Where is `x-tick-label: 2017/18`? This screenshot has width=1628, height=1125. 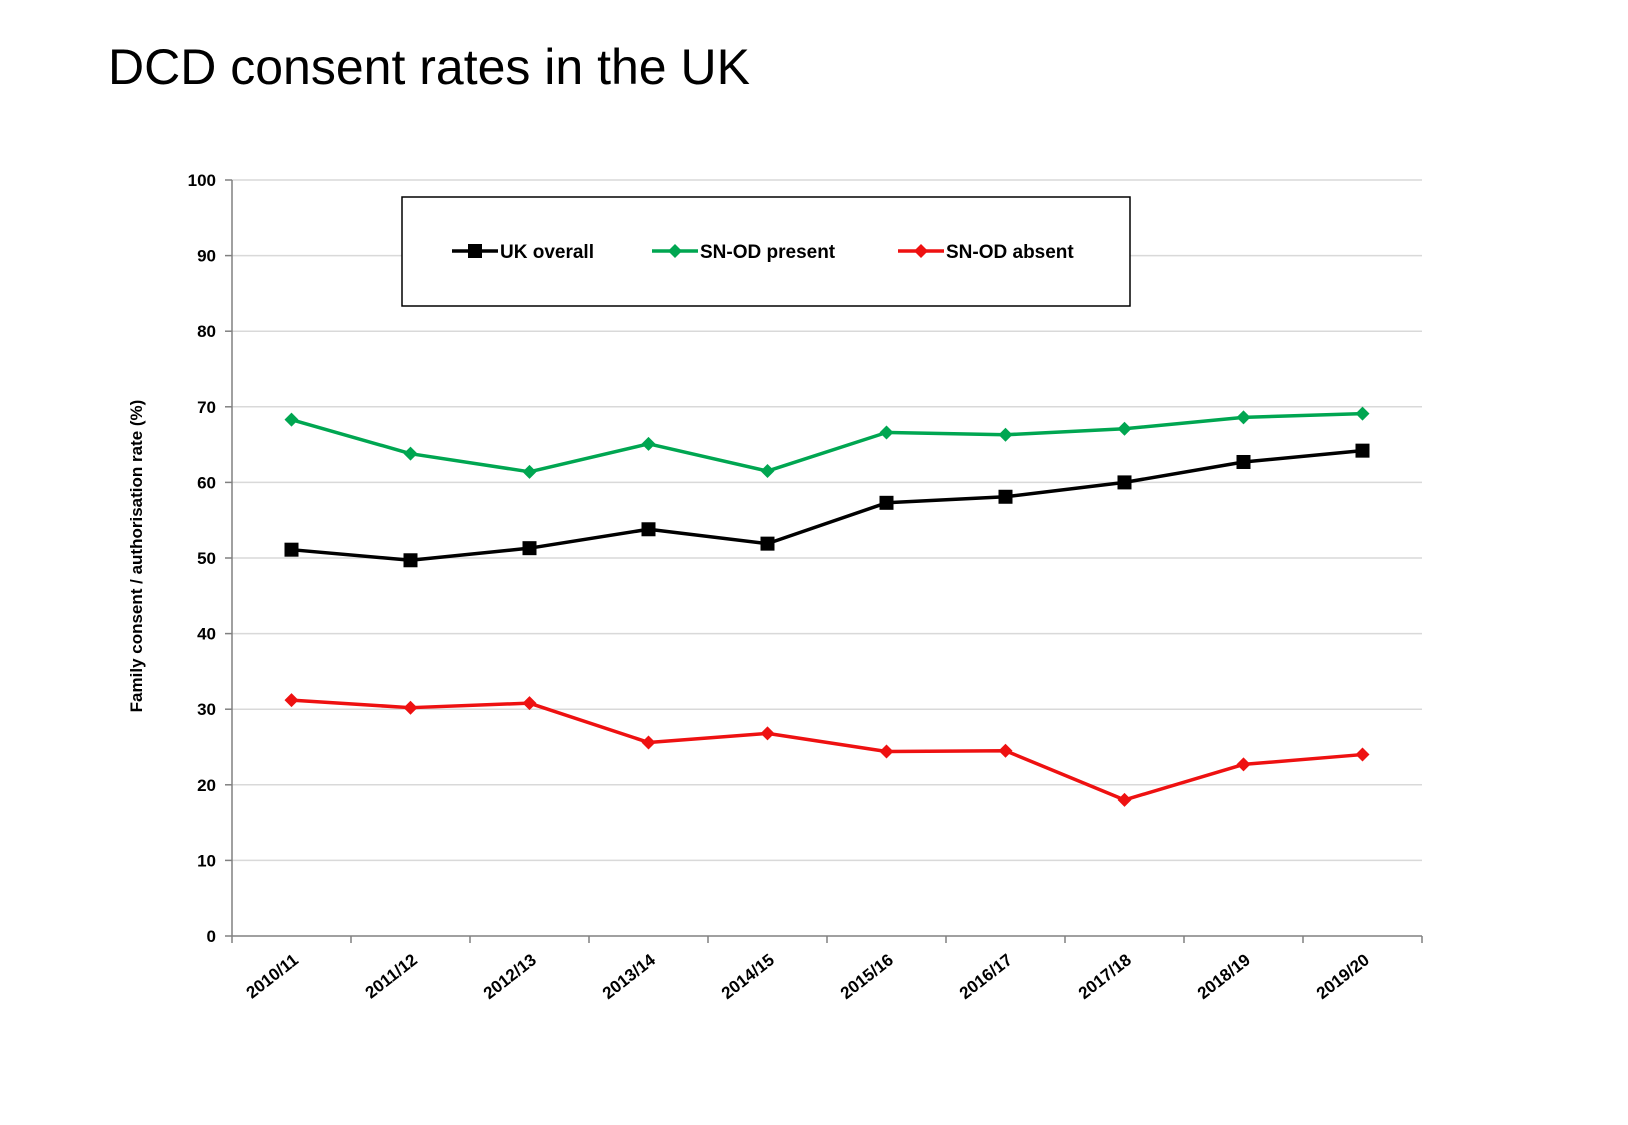
x-tick-label: 2017/18 is located at coordinates (1105, 976).